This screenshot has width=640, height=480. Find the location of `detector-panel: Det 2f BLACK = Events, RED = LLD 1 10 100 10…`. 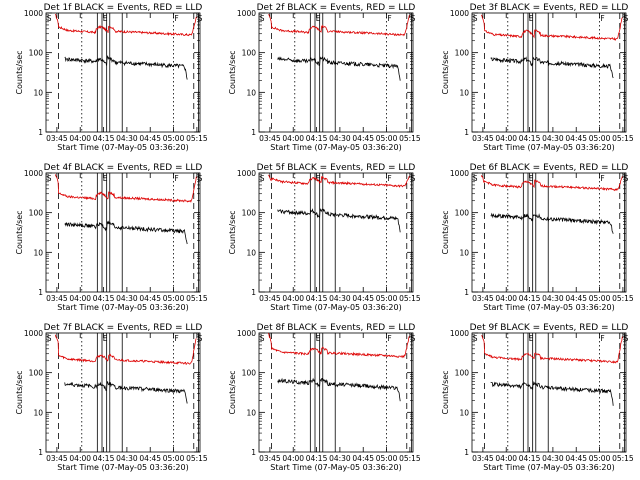

detector-panel: Det 2f BLACK = Events, RED = LLD 1 10 100 10… is located at coordinates (319, 80).